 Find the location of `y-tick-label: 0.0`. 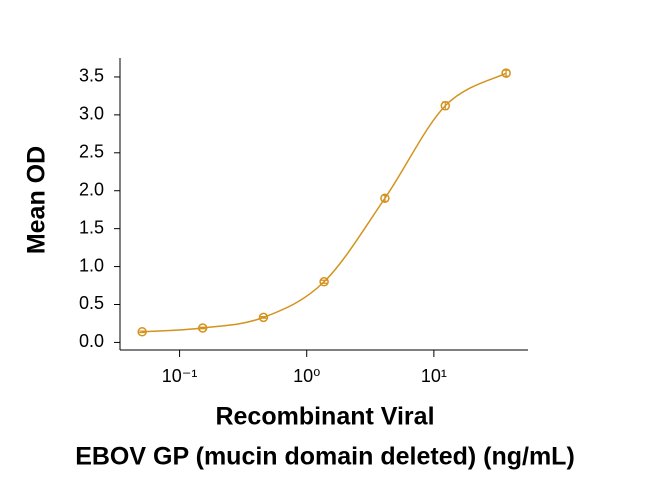

y-tick-label: 0.0 is located at coordinates (91, 341).